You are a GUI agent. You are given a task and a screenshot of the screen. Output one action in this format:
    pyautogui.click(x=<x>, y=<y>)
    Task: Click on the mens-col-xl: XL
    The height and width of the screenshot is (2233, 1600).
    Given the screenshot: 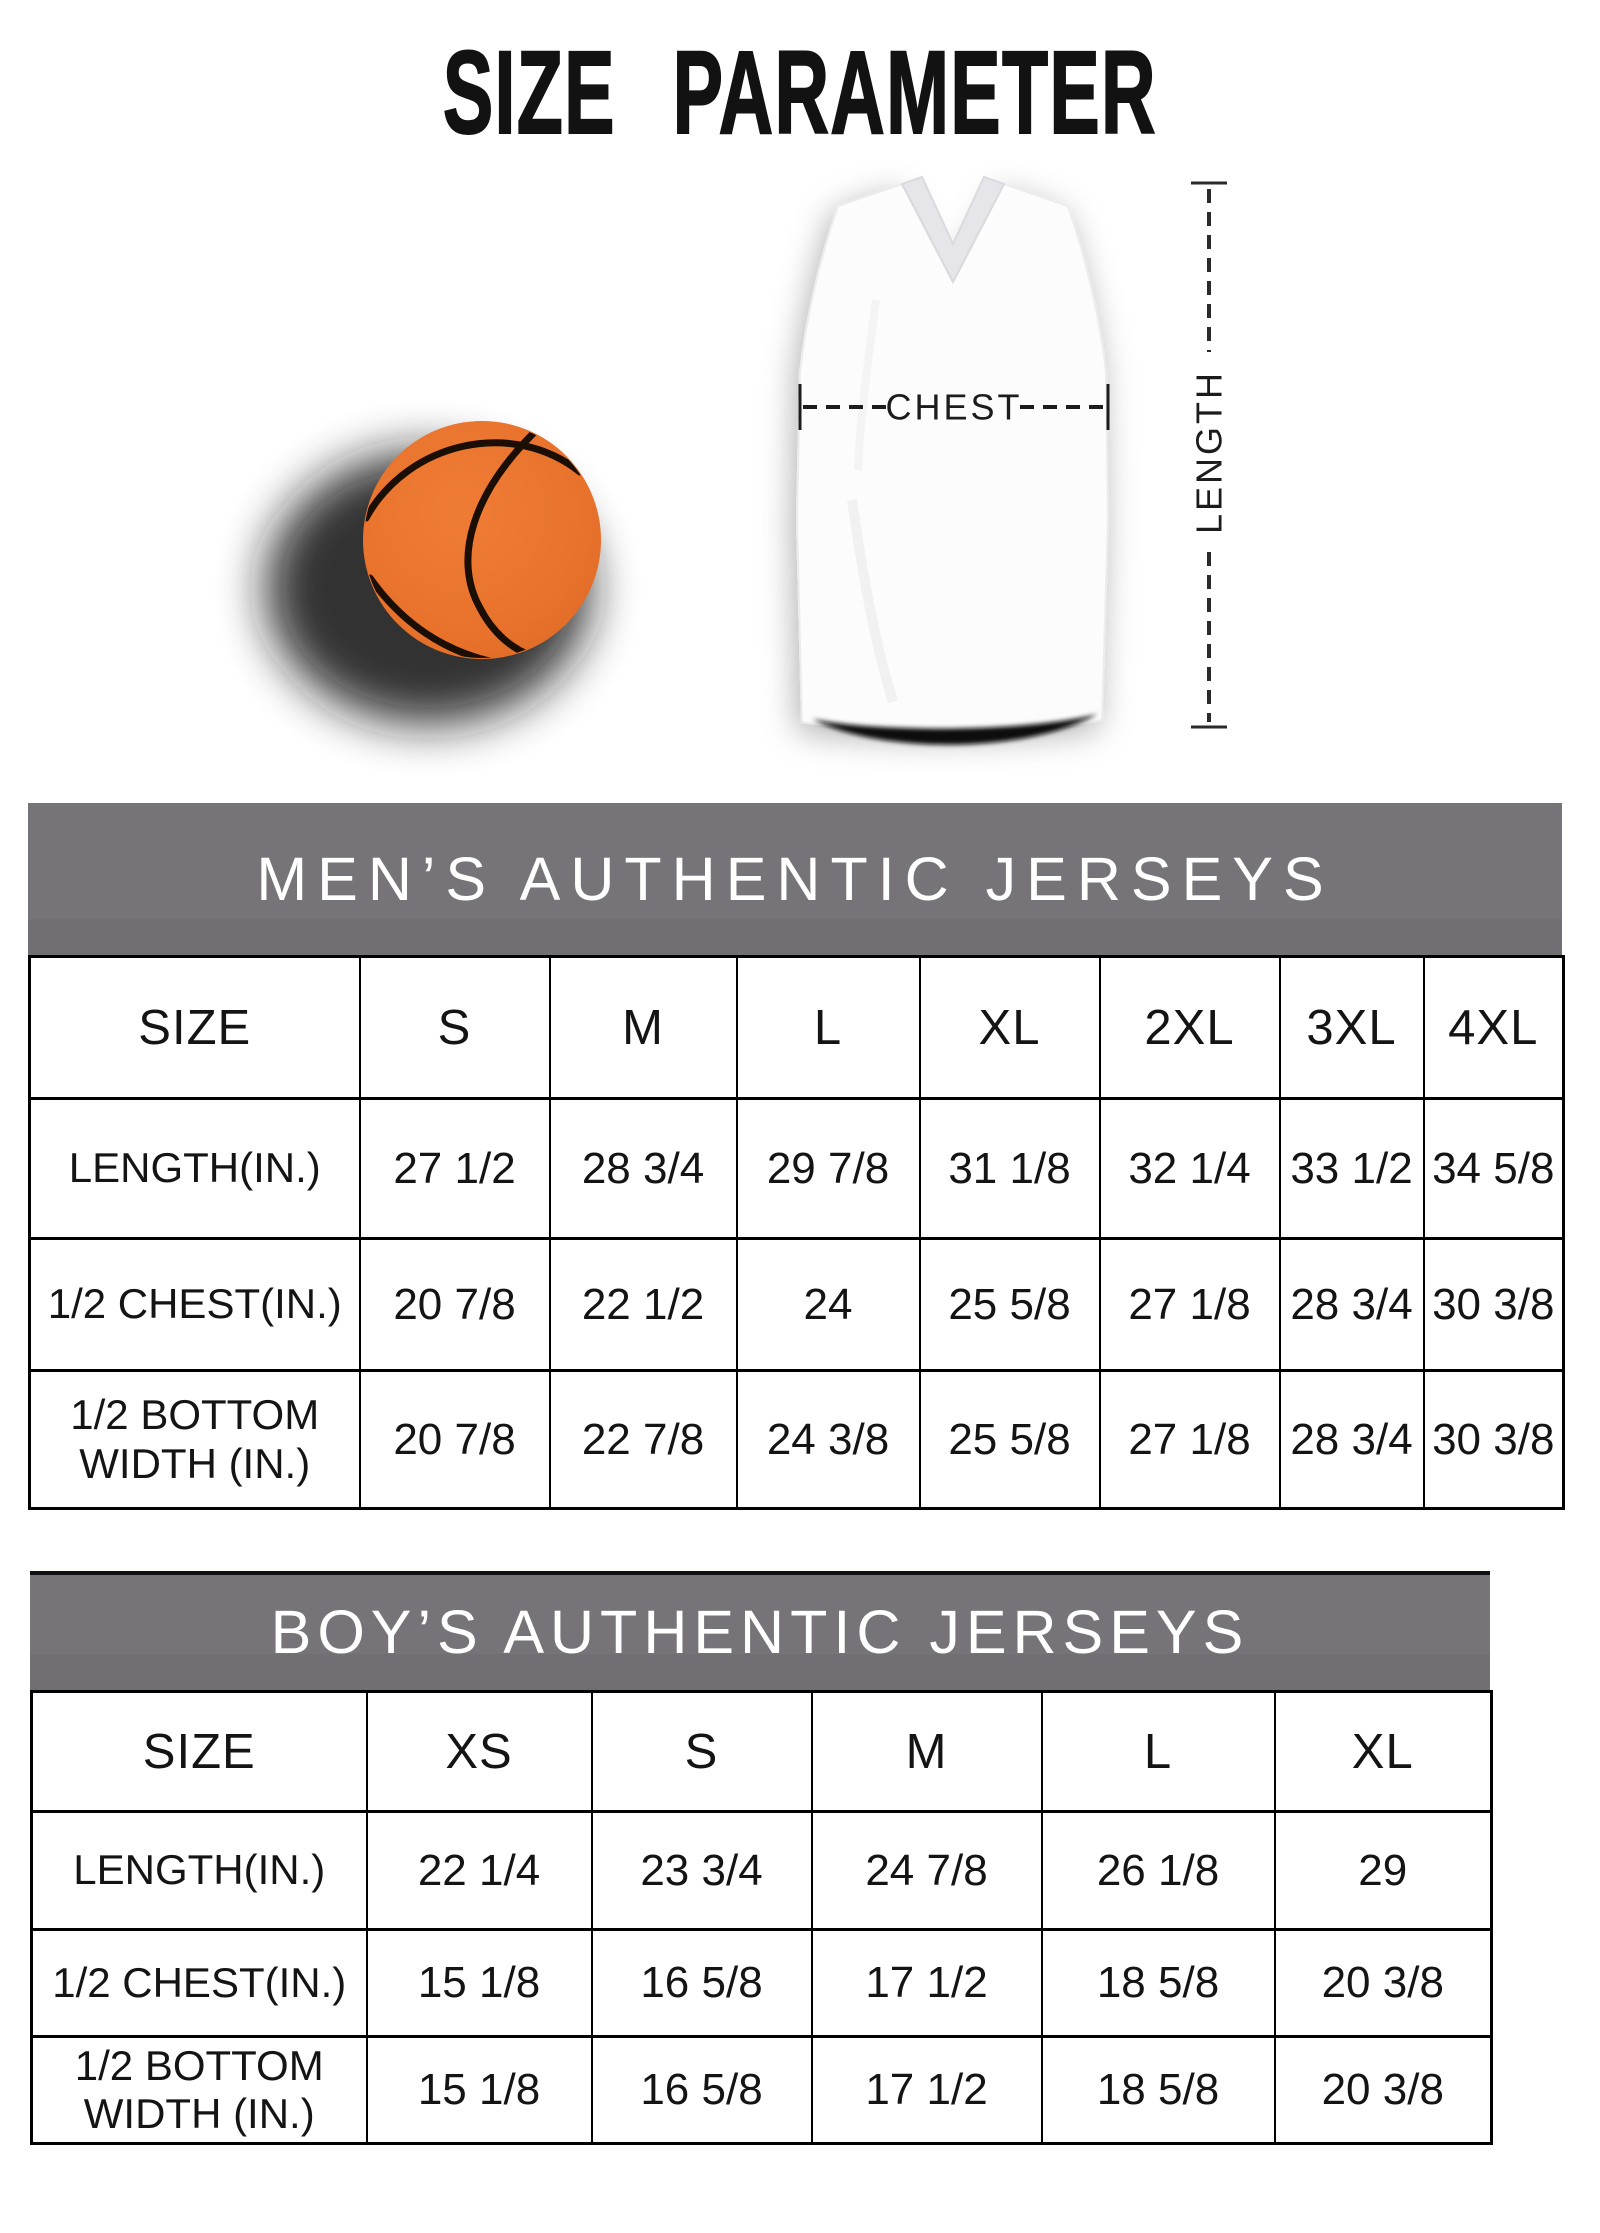 What is the action you would take?
    pyautogui.click(x=1009, y=1027)
    